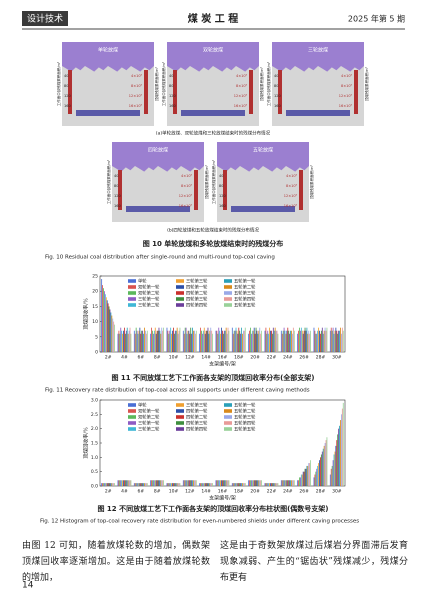  Describe the element at coordinates (149, 417) in the screenshot. I see `legend-label: 双轮第二轮` at that location.